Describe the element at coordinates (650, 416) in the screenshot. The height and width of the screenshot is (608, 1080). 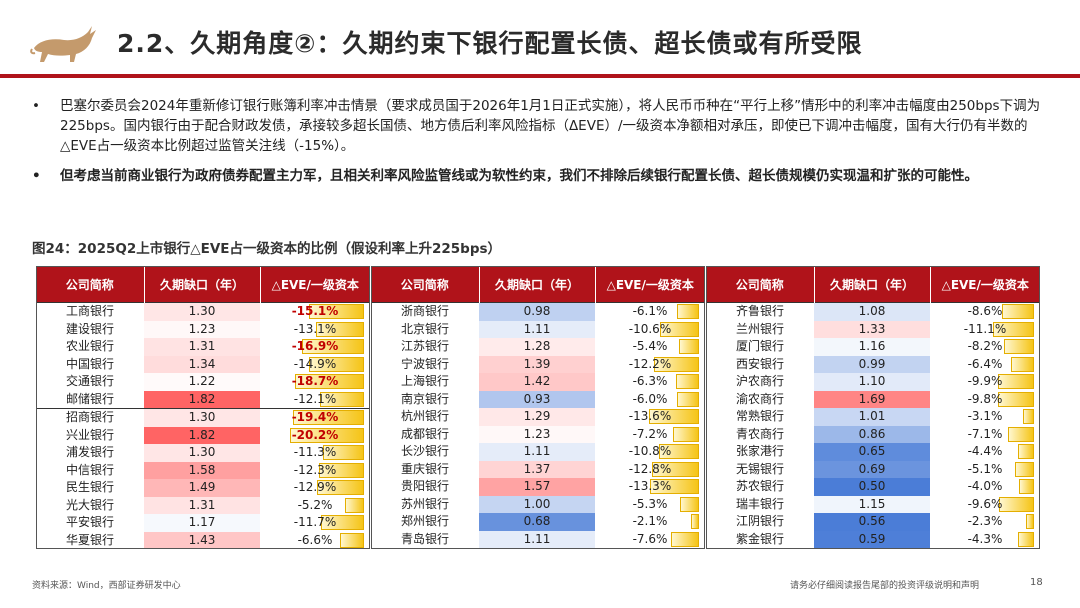
I see `eve-ratio-value: -13.6%` at that location.